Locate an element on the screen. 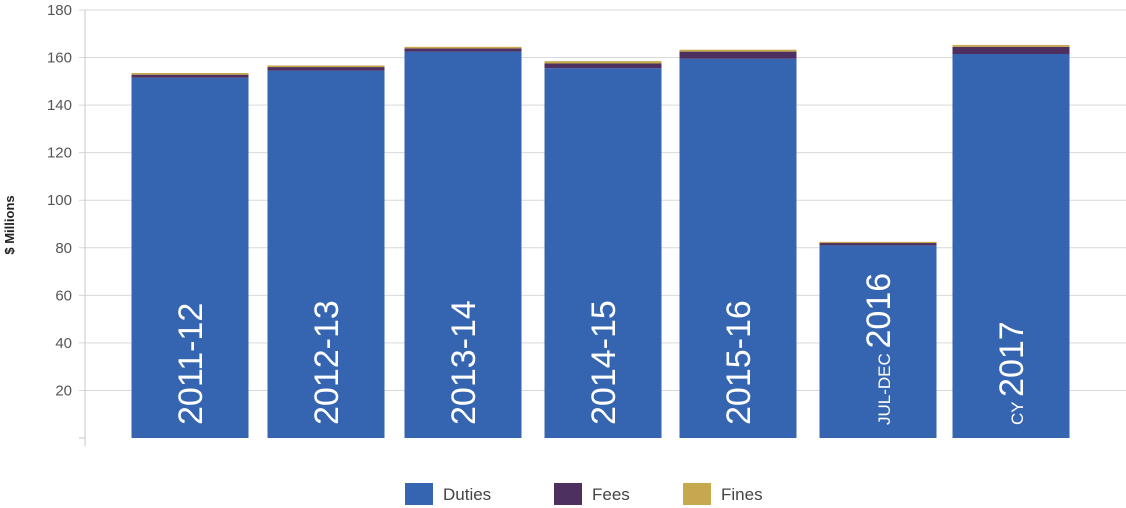  category-label: CY 2017 is located at coordinates (1012, 373).